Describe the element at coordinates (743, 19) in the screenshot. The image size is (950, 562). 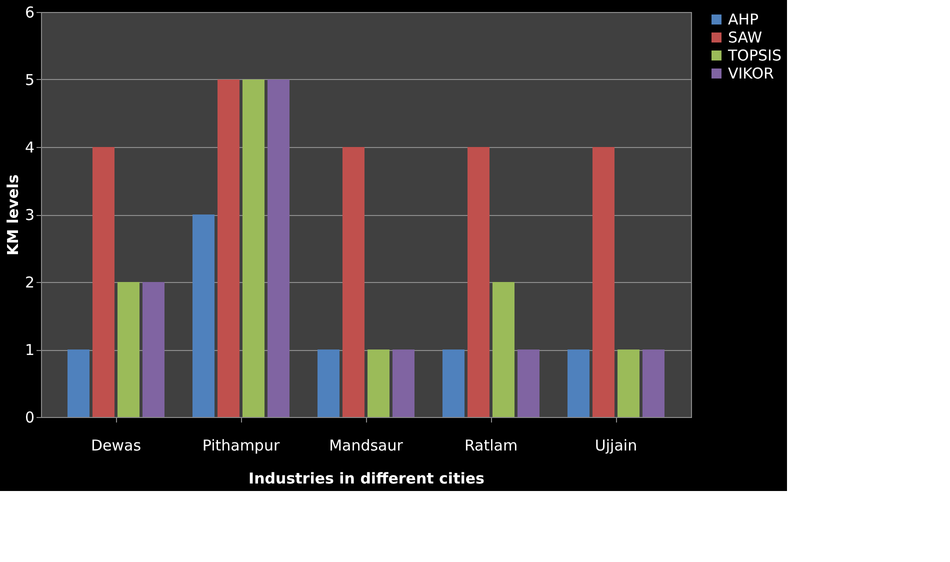
I see `legend-label: AHP` at that location.